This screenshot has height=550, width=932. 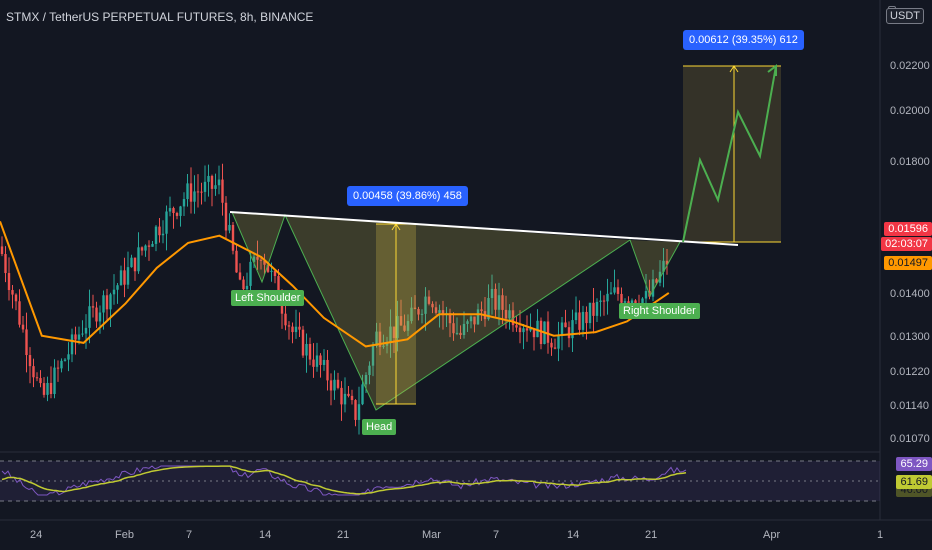 I want to click on neckline, so click(x=484, y=228).